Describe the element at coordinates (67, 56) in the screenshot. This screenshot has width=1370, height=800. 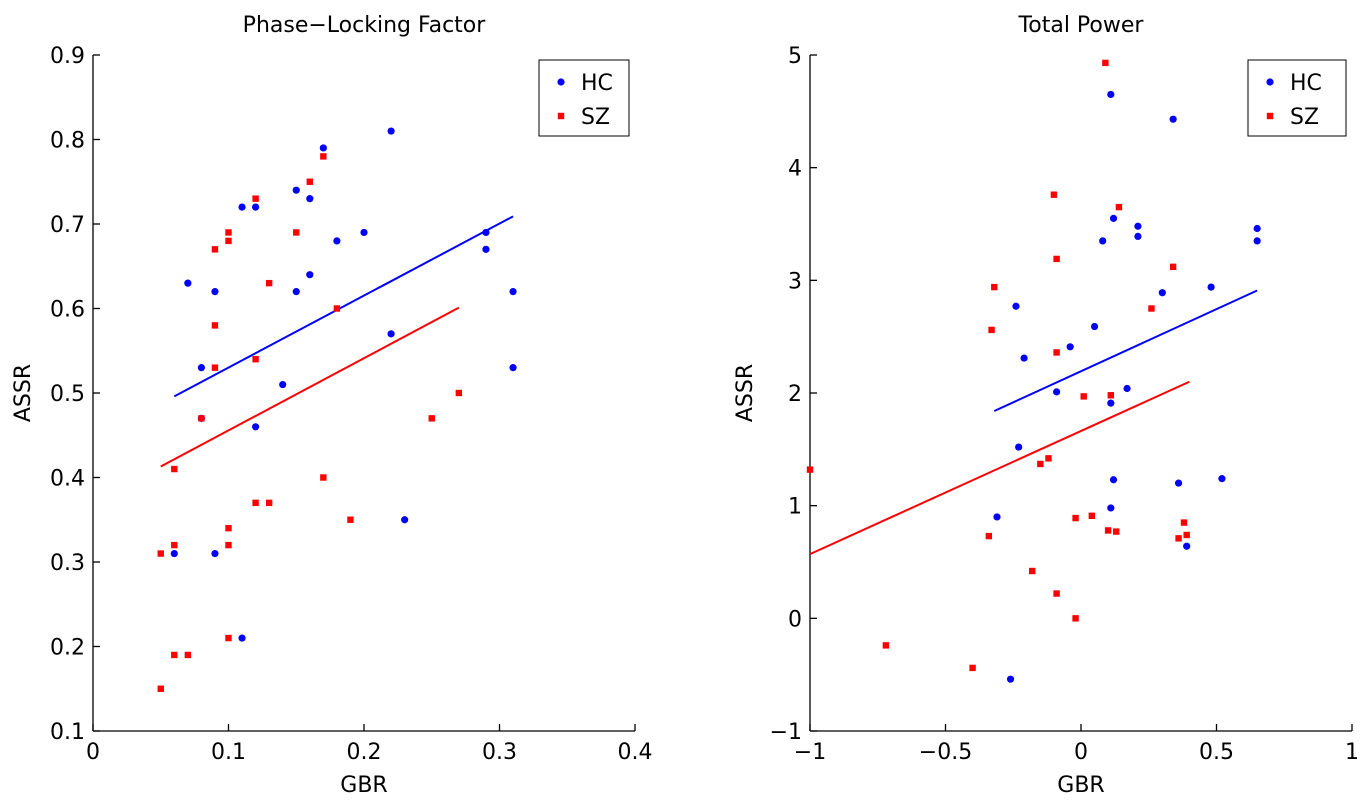
I see `y-tick-label: 0.9` at that location.